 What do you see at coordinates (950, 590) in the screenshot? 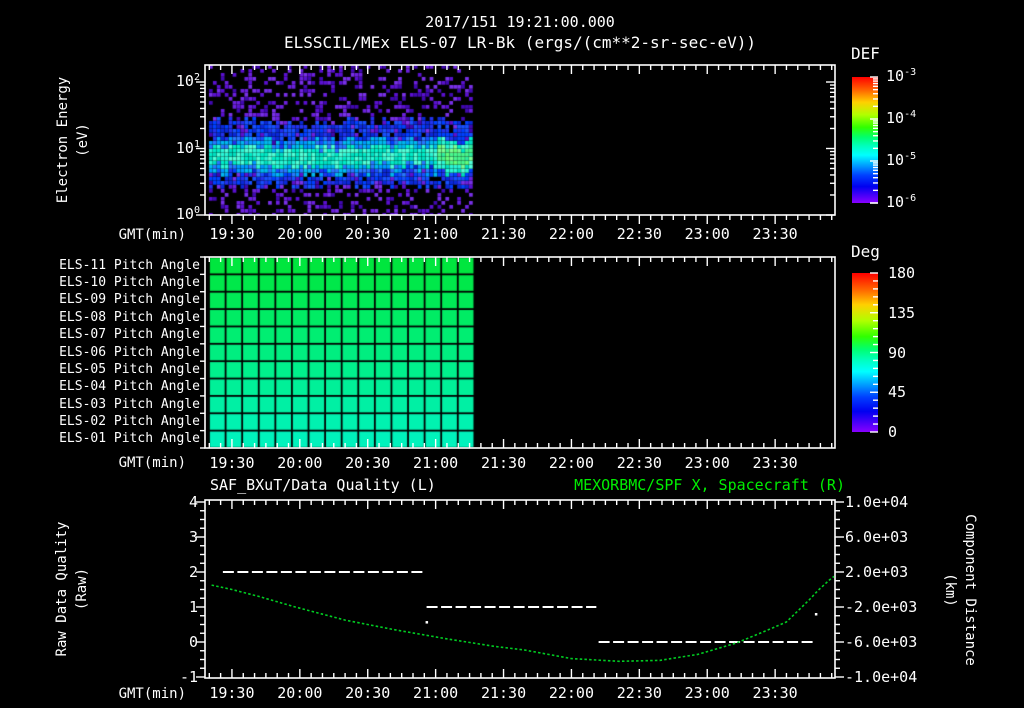
I see `p3-right-axis-label-line2: (km)` at bounding box center [950, 590].